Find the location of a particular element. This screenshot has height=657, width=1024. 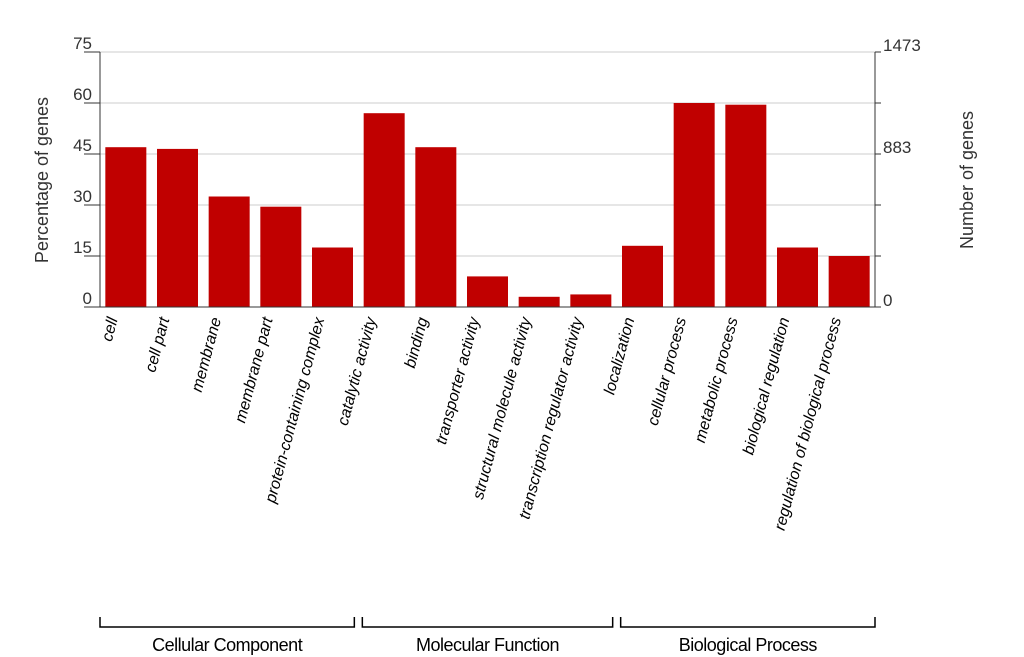

x-tick-label: structural molecule activity is located at coordinates (502, 408).